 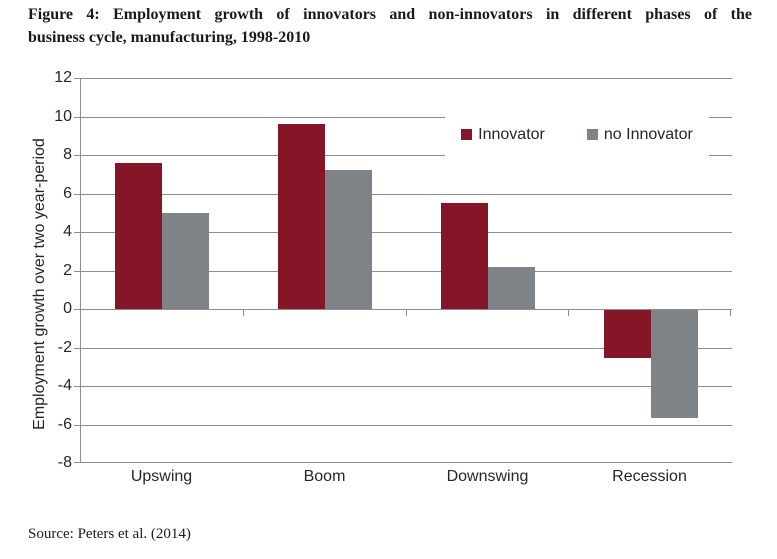 What do you see at coordinates (67, 231) in the screenshot?
I see `y-tick-label-4: 4` at bounding box center [67, 231].